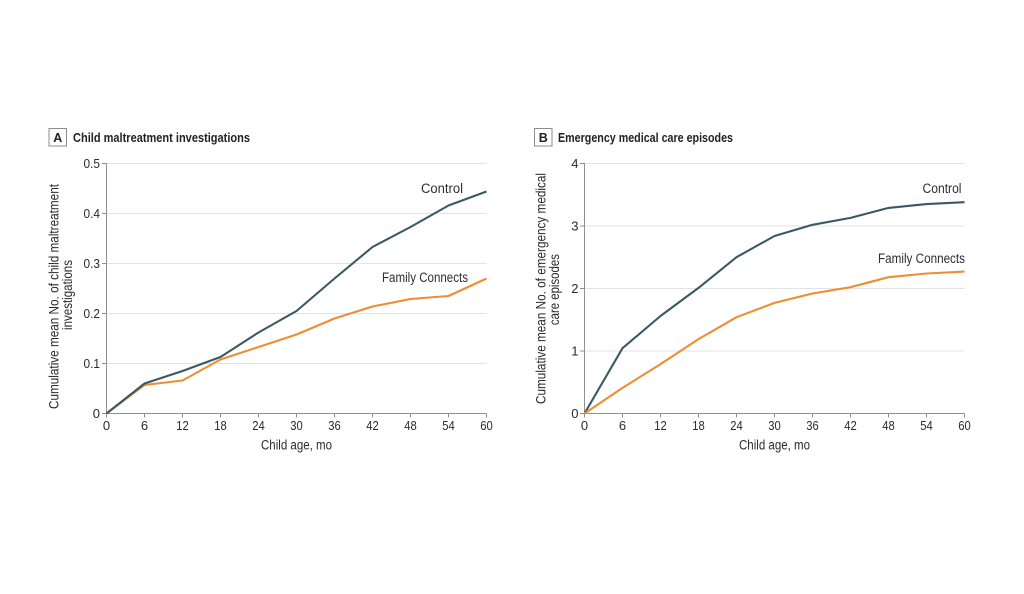 The height and width of the screenshot is (594, 1024). I want to click on svg-text: 4, so click(574, 163).